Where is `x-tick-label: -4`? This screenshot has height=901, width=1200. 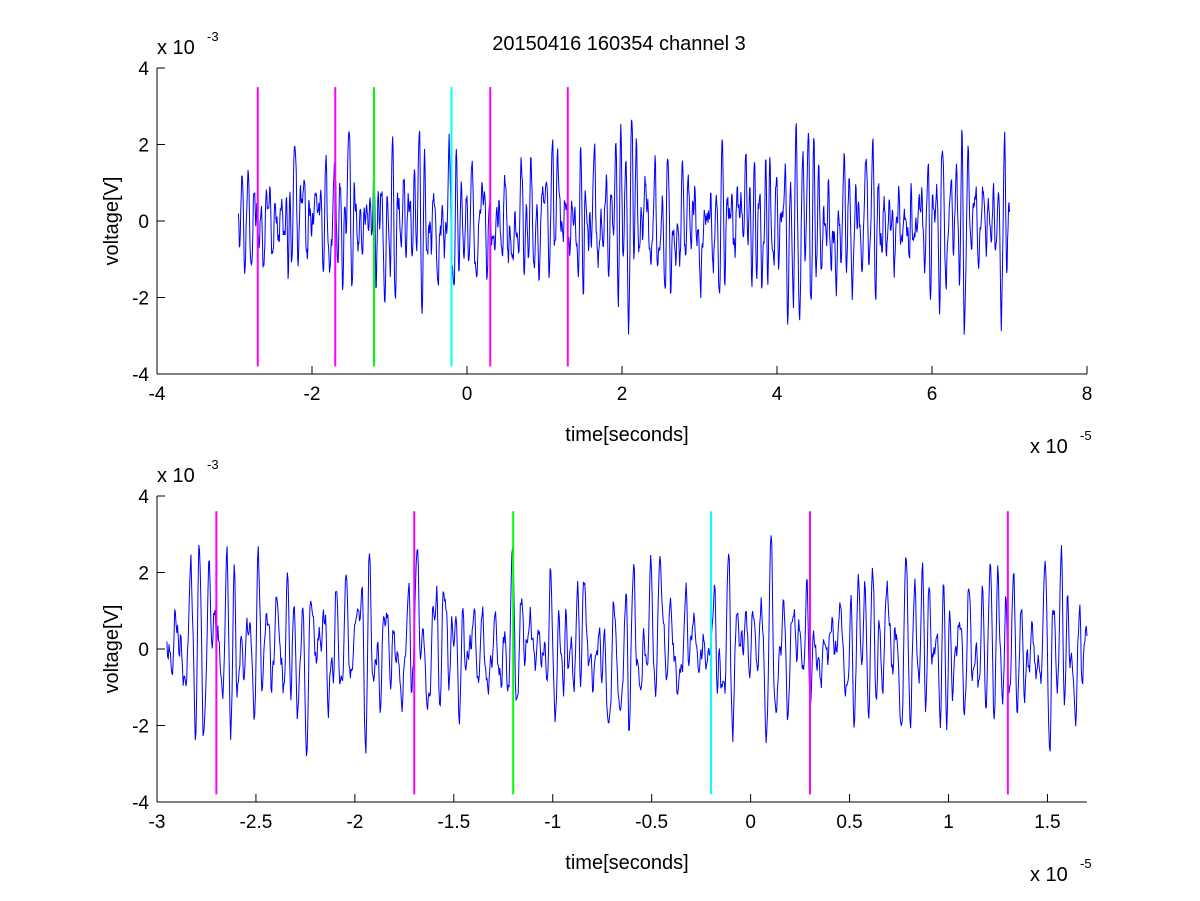
x-tick-label: -4 is located at coordinates (157, 394).